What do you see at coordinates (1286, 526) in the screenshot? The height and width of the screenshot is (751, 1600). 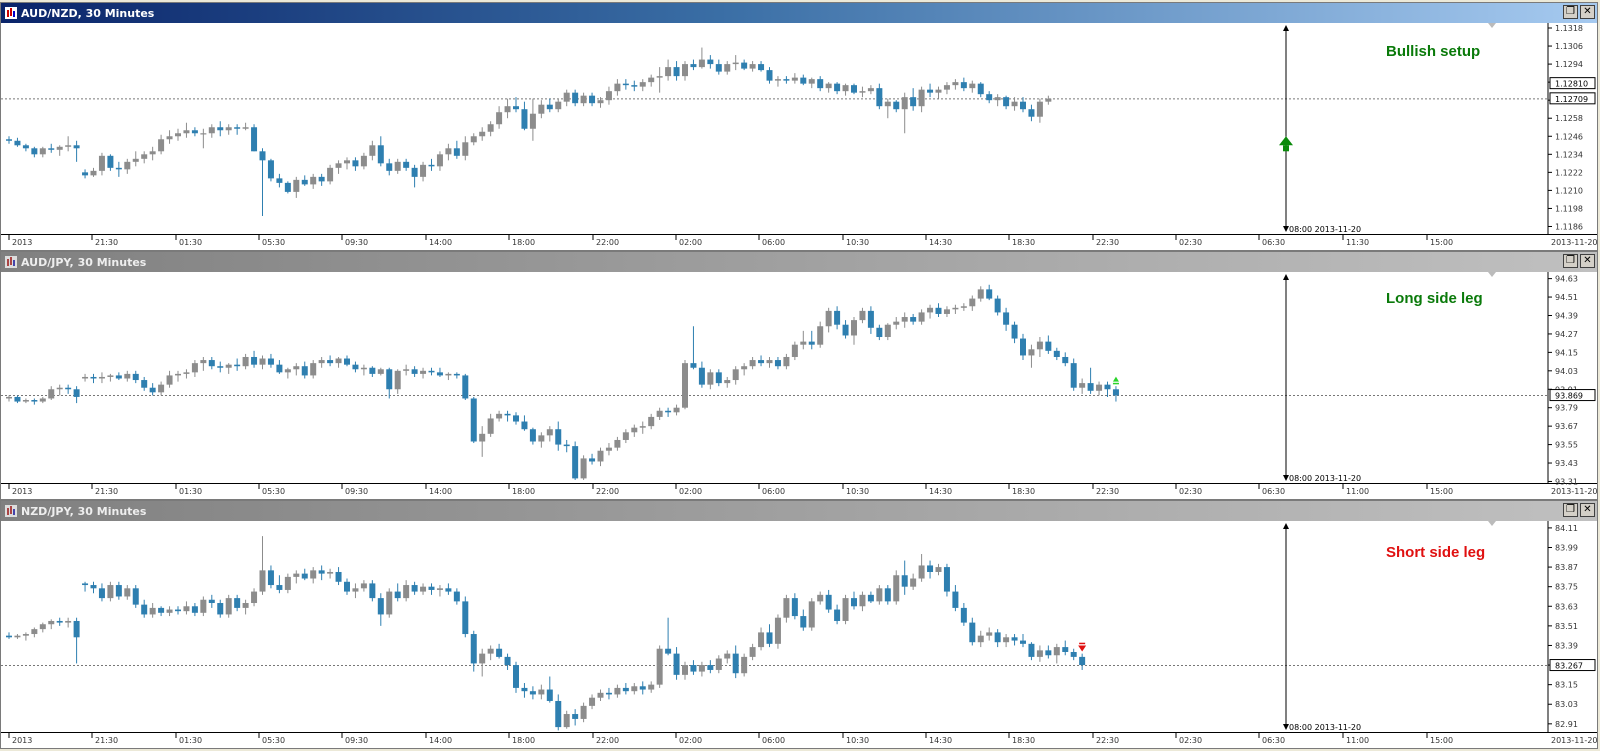 I see `cursor-arrow-up-icon` at bounding box center [1286, 526].